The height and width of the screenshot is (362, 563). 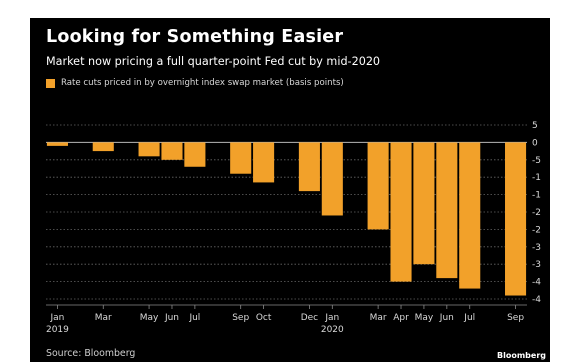 What do you see at coordinates (535, 143) in the screenshot?
I see `y-tick-label: 0` at bounding box center [535, 143].